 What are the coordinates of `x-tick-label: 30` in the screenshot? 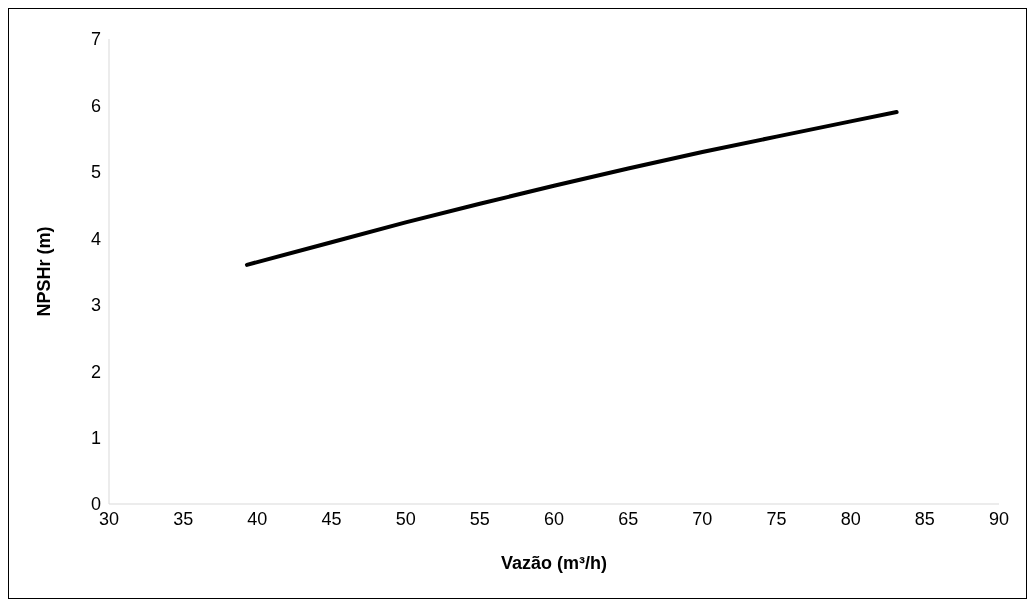 It's located at (109, 518).